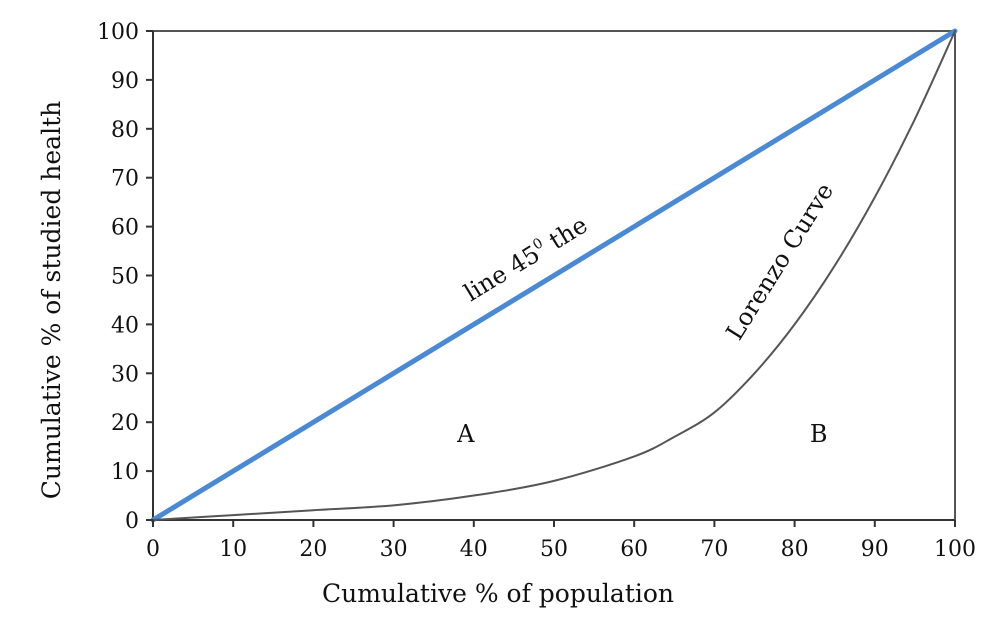 The height and width of the screenshot is (629, 1000). What do you see at coordinates (132, 521) in the screenshot?
I see `y-tick-label: 0` at bounding box center [132, 521].